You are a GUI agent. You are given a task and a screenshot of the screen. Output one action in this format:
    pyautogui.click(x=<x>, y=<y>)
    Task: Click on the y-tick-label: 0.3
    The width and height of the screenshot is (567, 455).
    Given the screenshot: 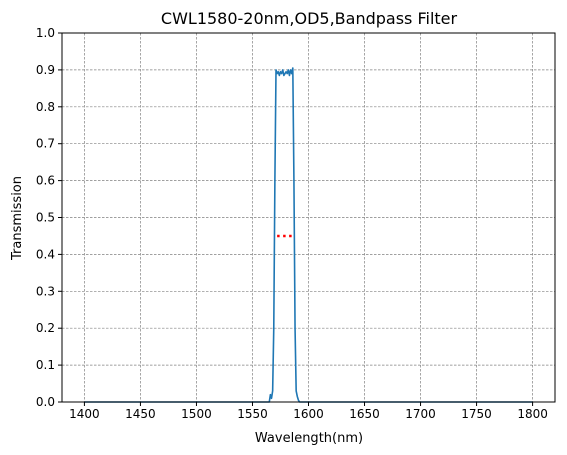 What is the action you would take?
    pyautogui.click(x=45, y=291)
    